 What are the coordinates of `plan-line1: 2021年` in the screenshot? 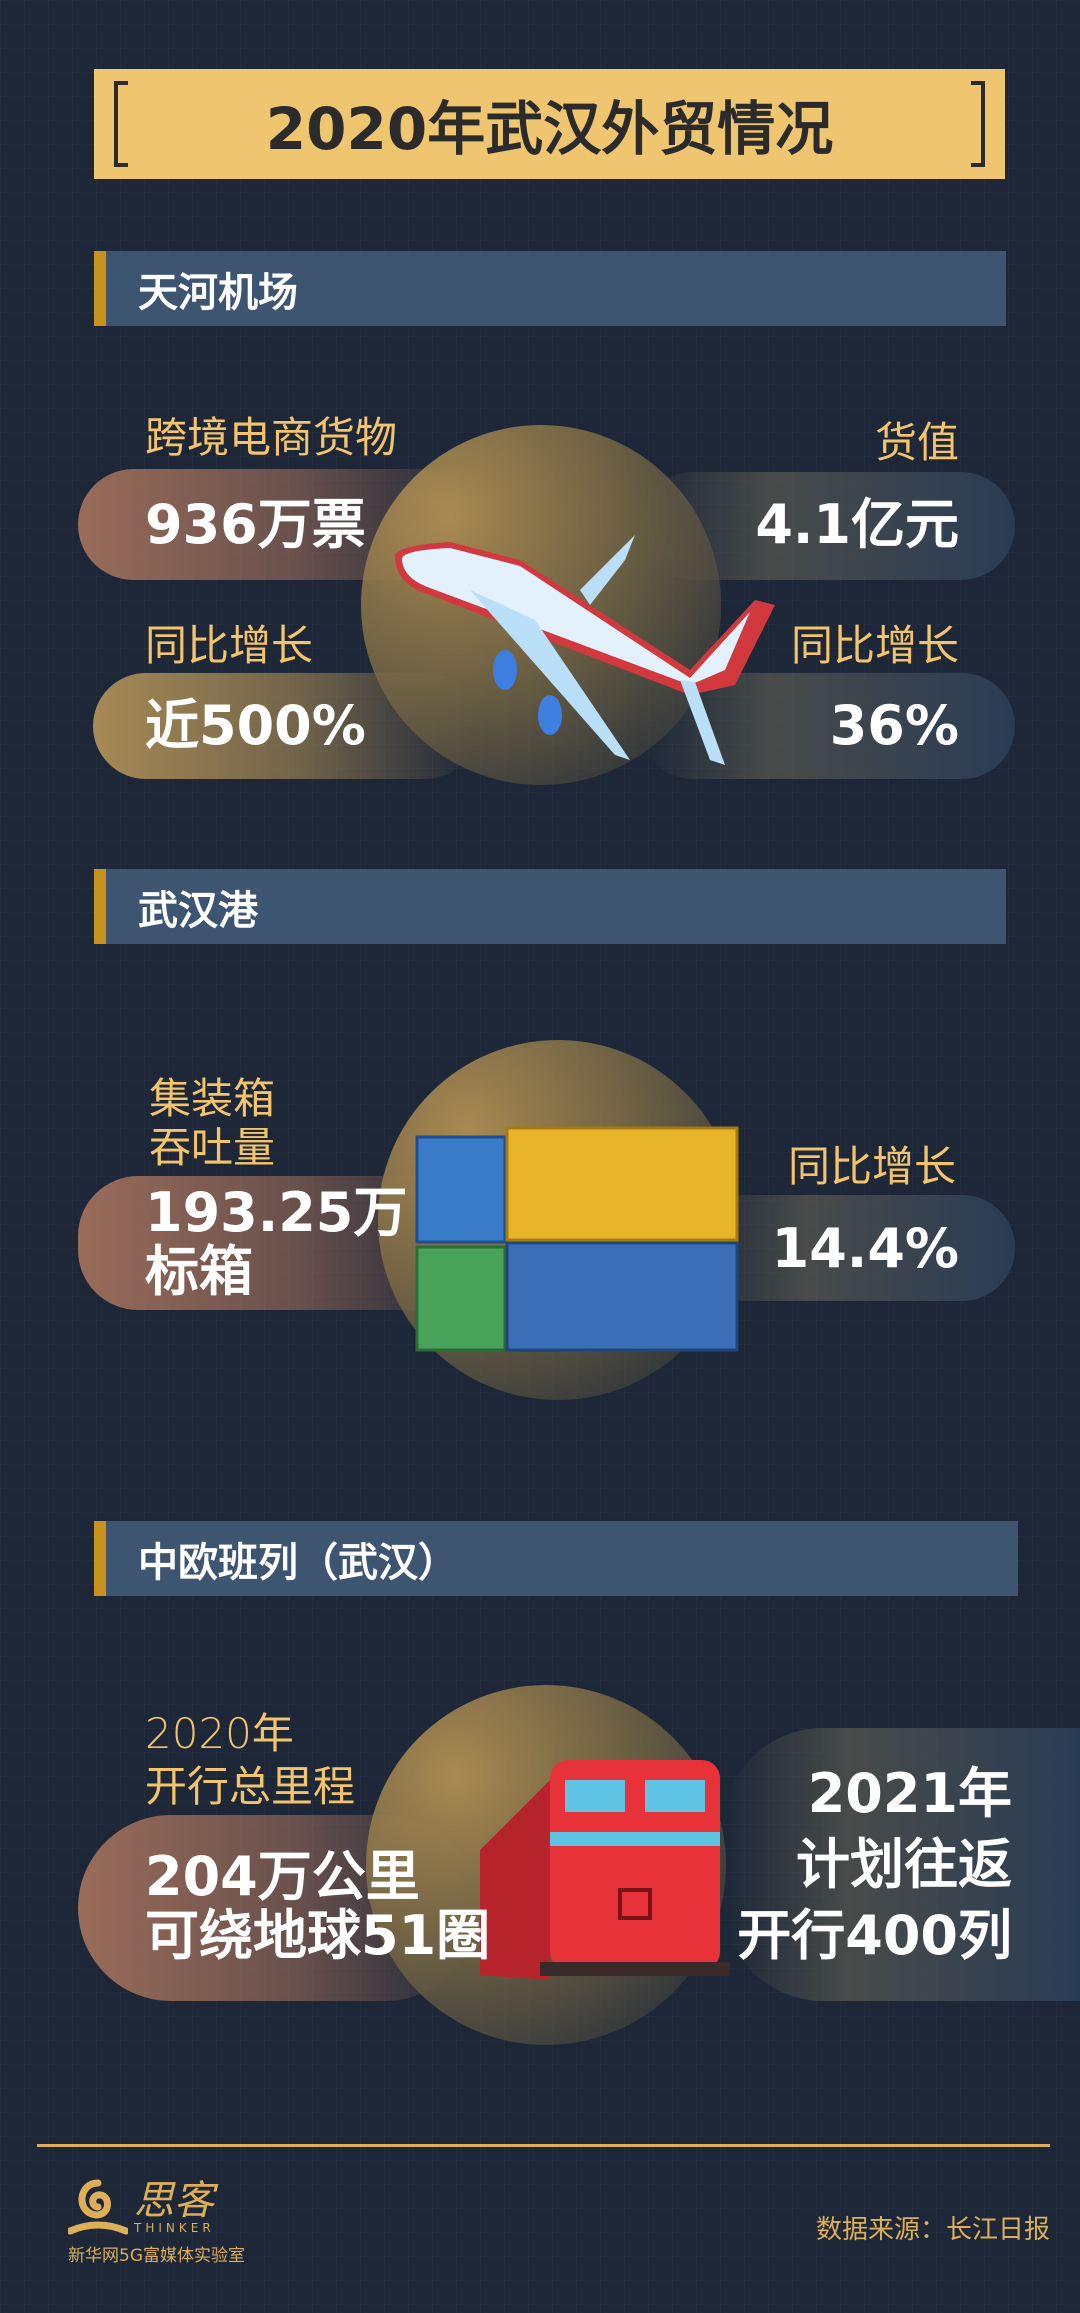 It's located at (909, 1793).